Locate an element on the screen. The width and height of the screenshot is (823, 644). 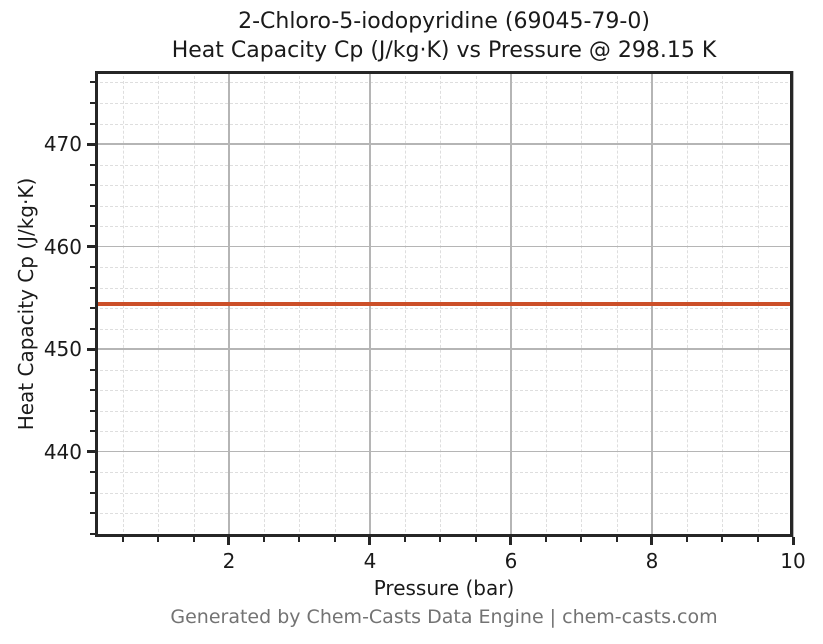
x-tick-label: 10 is located at coordinates (793, 561).